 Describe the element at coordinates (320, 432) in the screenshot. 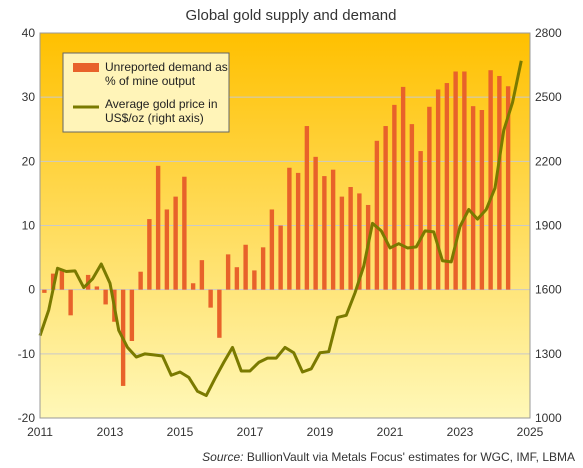

I see `x-tick-label-4: 2019` at that location.